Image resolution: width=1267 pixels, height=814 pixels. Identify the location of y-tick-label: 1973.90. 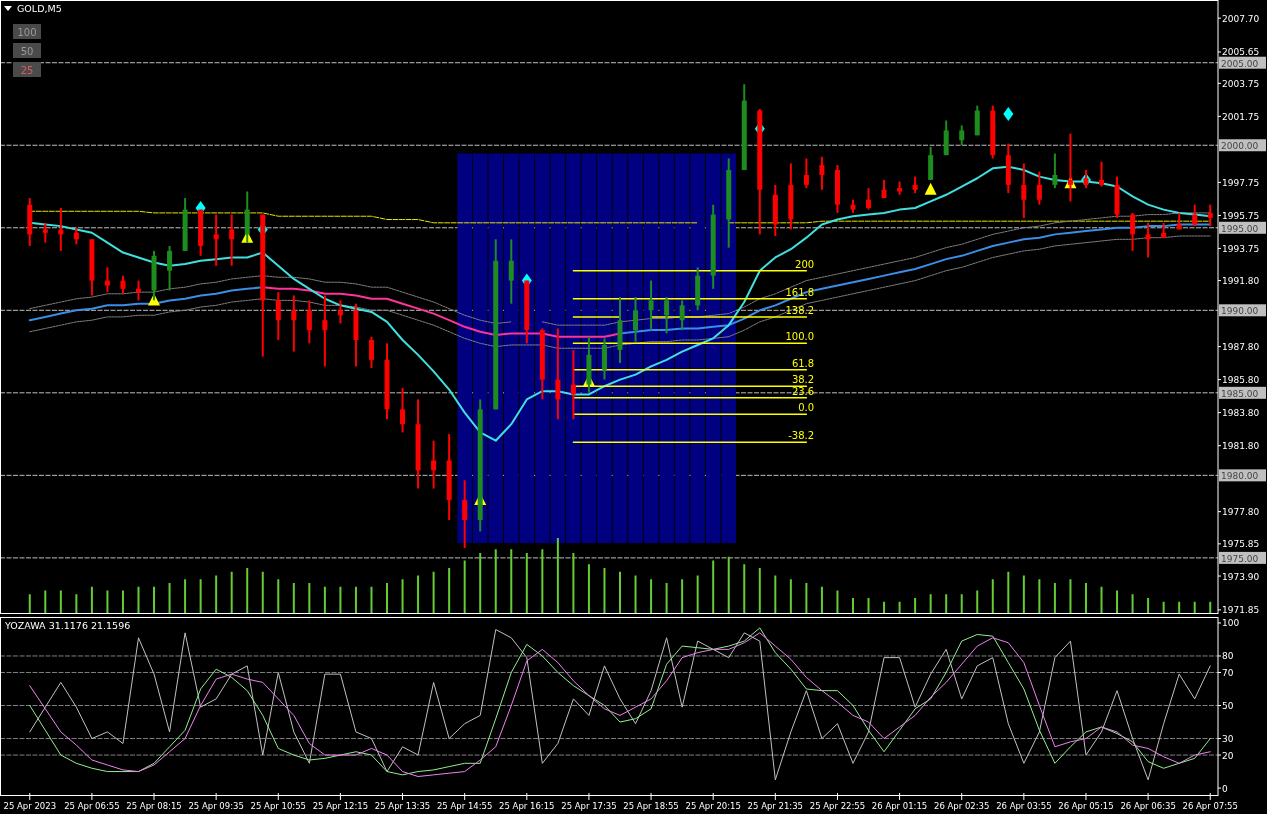
(1241, 576).